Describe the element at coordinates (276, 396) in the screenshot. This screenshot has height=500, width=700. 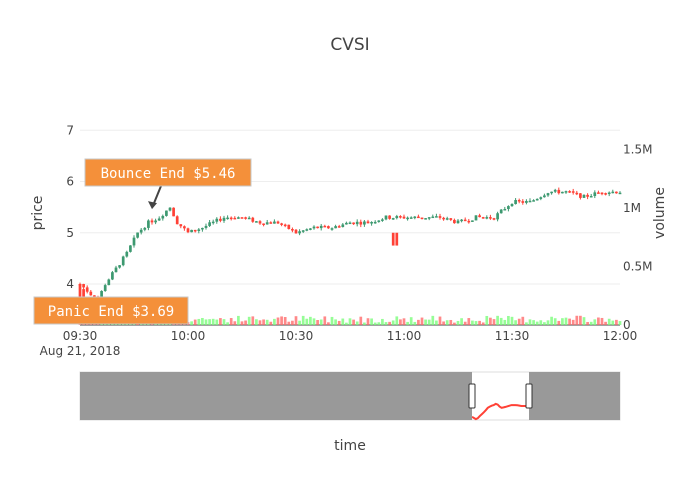
I see `range-slider-mask-left` at that location.